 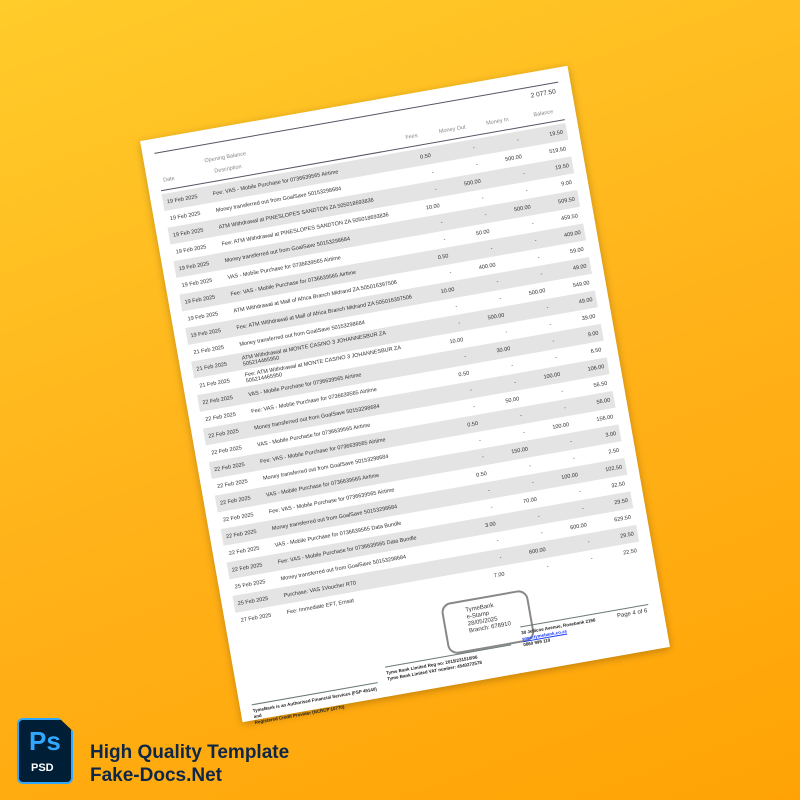 What do you see at coordinates (497, 121) in the screenshot?
I see `header-money-in: Money In` at bounding box center [497, 121].